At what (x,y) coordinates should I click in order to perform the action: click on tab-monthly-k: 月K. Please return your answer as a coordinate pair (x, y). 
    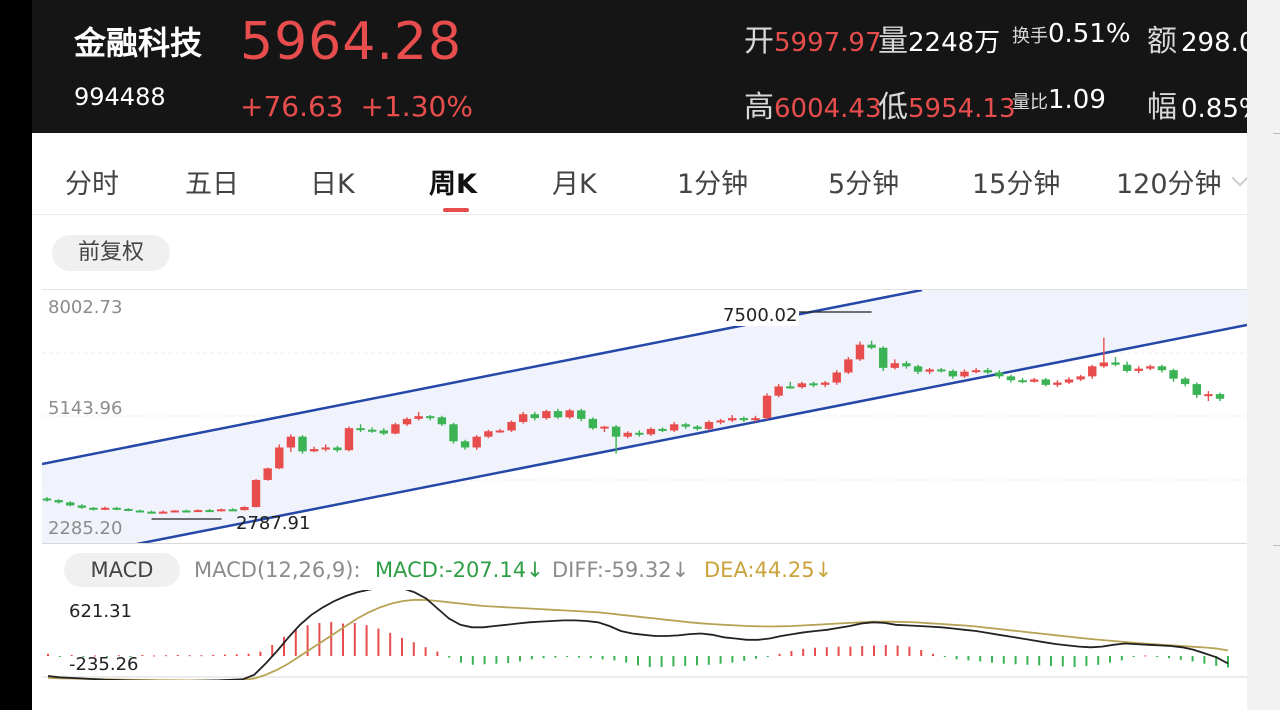
    Looking at the image, I should click on (574, 184).